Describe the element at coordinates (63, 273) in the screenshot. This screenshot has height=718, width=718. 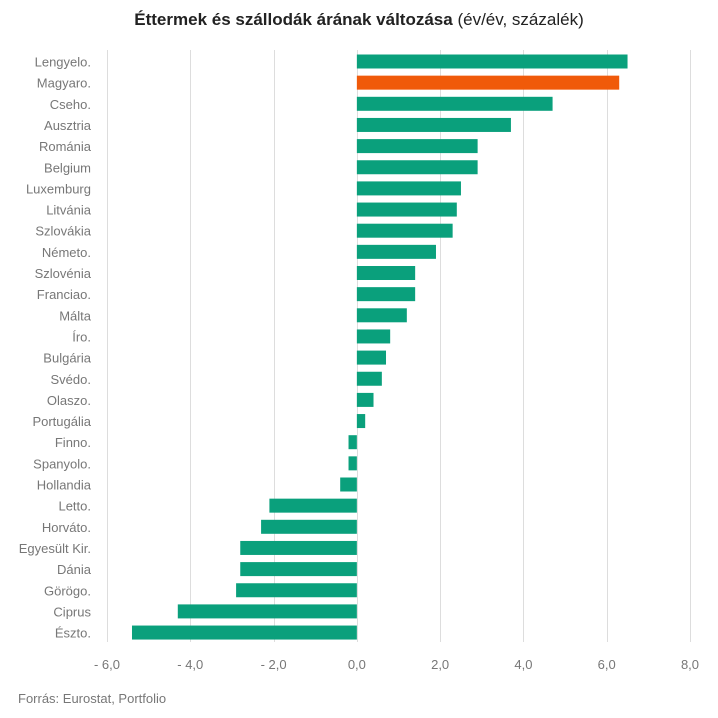
I see `category-label: Szlovénia` at that location.